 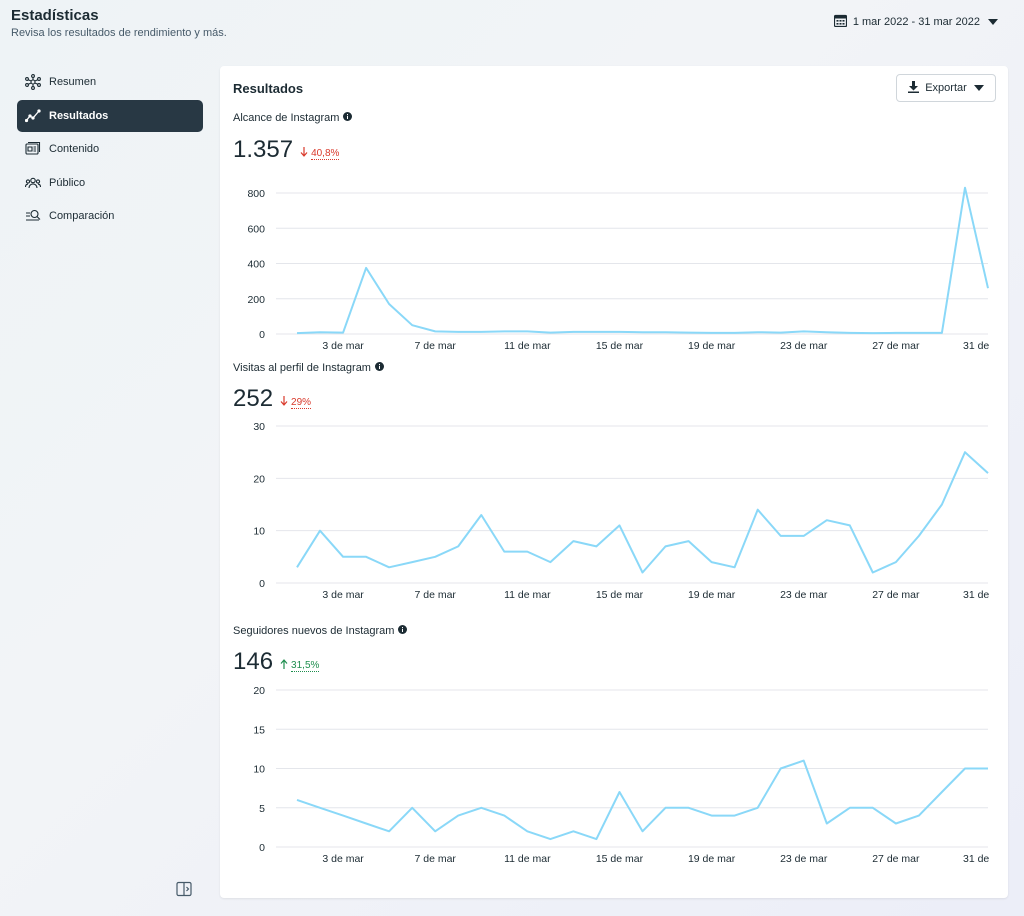 I want to click on calendar-icon, so click(x=840, y=22).